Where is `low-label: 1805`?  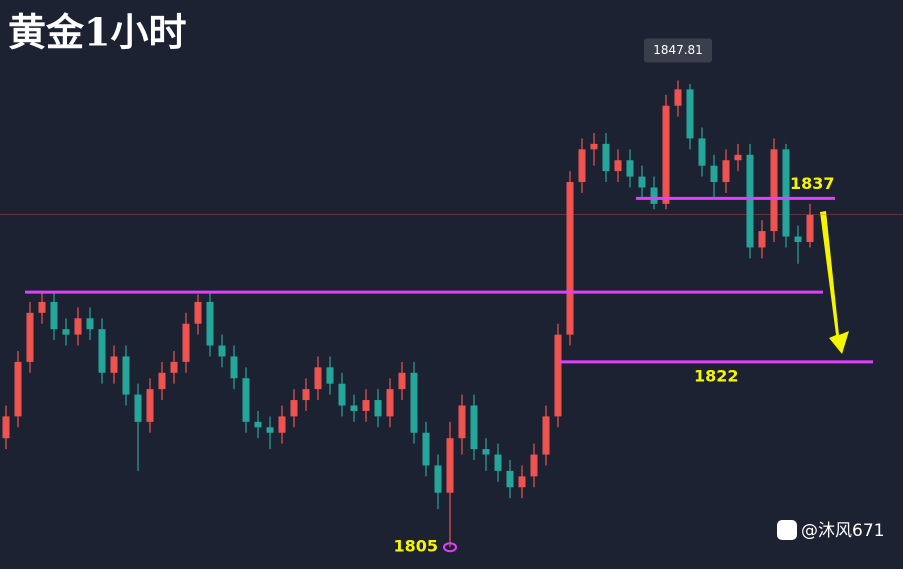 low-label: 1805 is located at coordinates (415, 546).